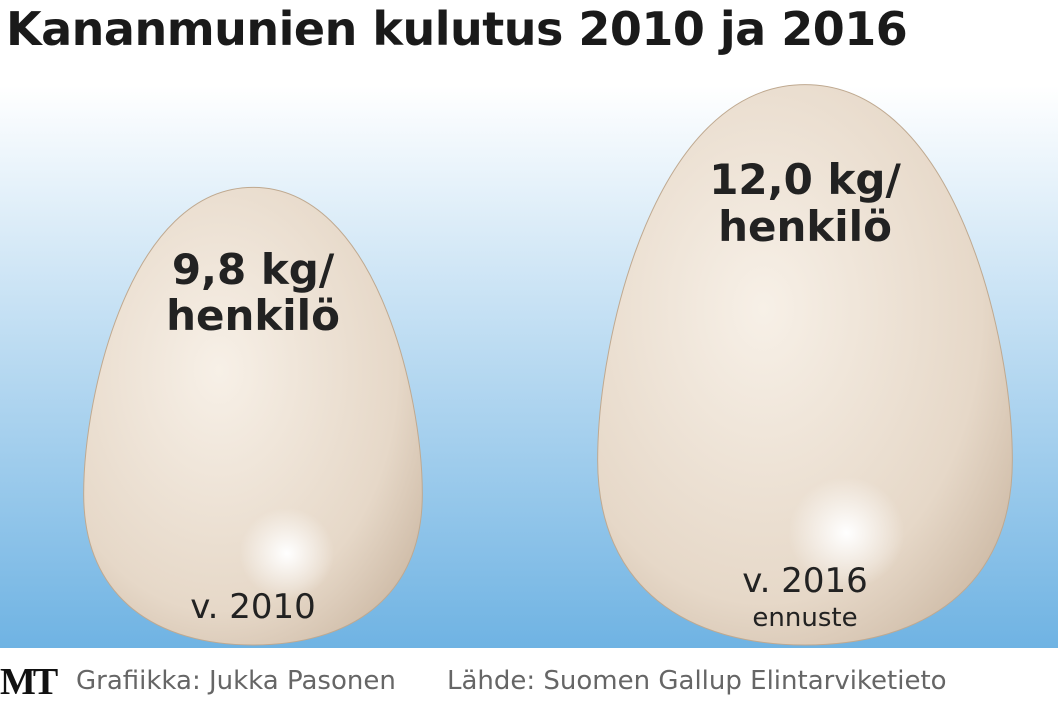 The width and height of the screenshot is (1058, 704). What do you see at coordinates (805, 581) in the screenshot?
I see `category-label: v. 2016` at bounding box center [805, 581].